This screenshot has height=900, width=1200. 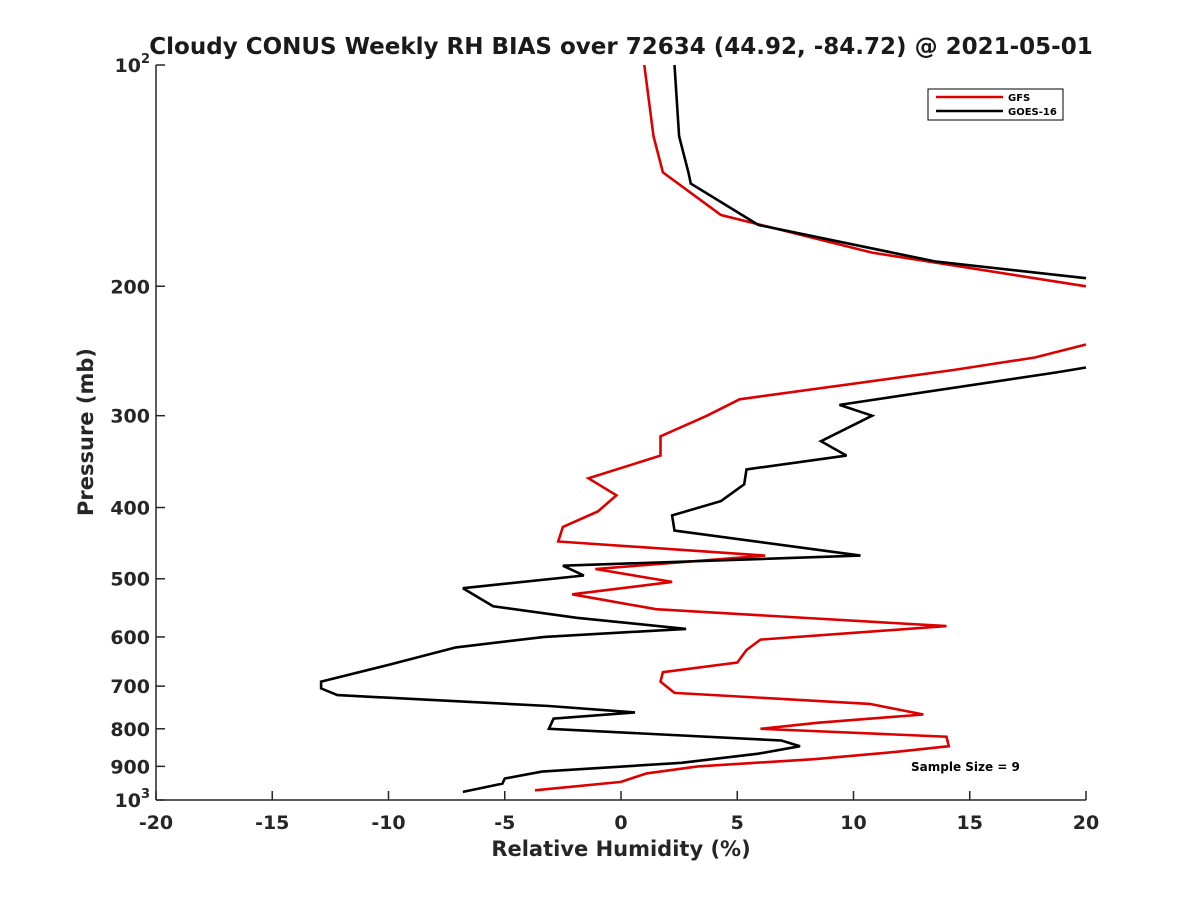 What do you see at coordinates (1019, 98) in the screenshot?
I see `legend-label-gfs: GFS` at bounding box center [1019, 98].